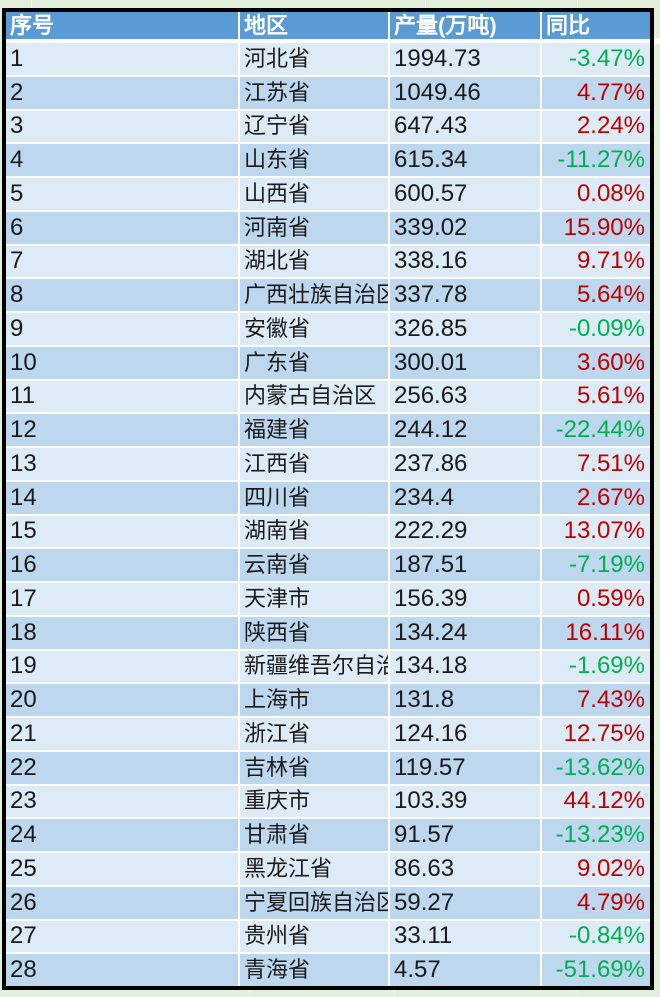 Image resolution: width=660 pixels, height=997 pixels. Describe the element at coordinates (122, 497) in the screenshot. I see `cell-index: 14` at that location.